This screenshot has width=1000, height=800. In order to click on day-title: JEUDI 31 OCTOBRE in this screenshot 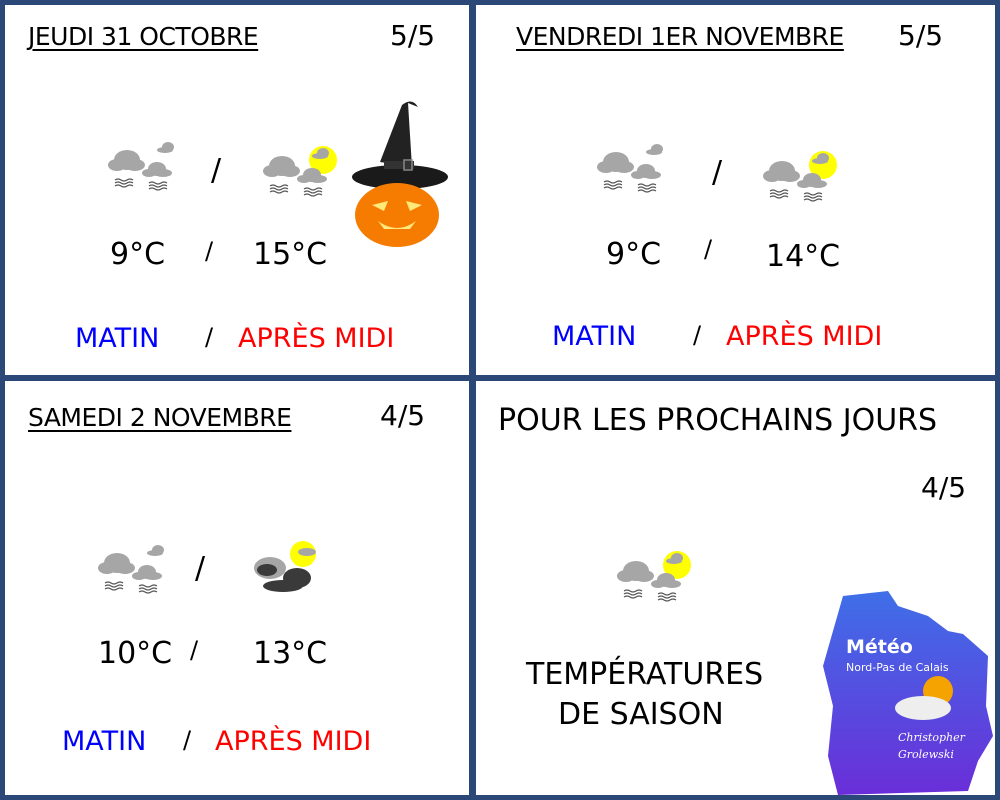, I will do `click(143, 36)`.